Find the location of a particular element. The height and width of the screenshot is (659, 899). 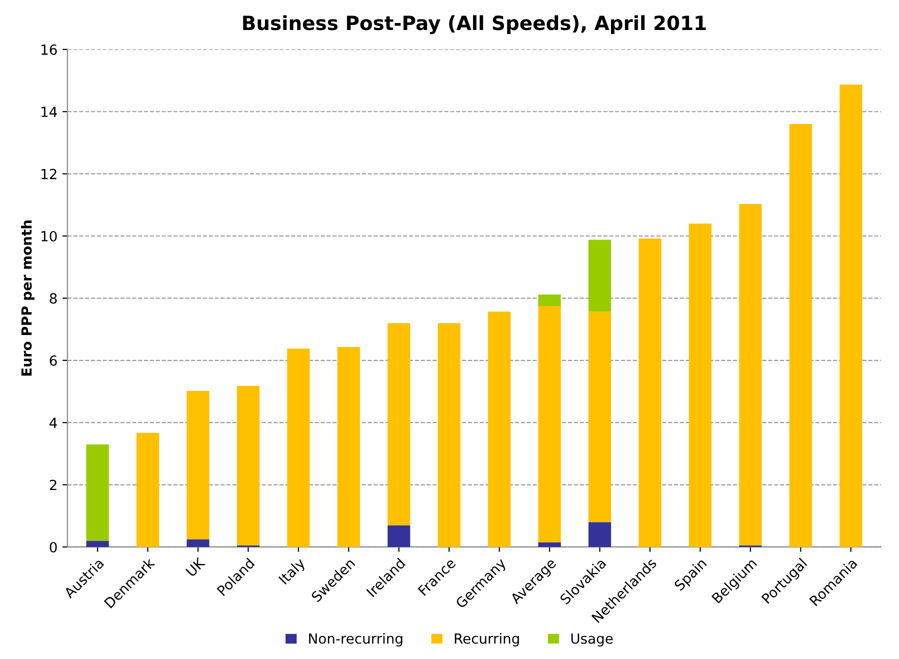

legend-label: Recurring is located at coordinates (486, 639).